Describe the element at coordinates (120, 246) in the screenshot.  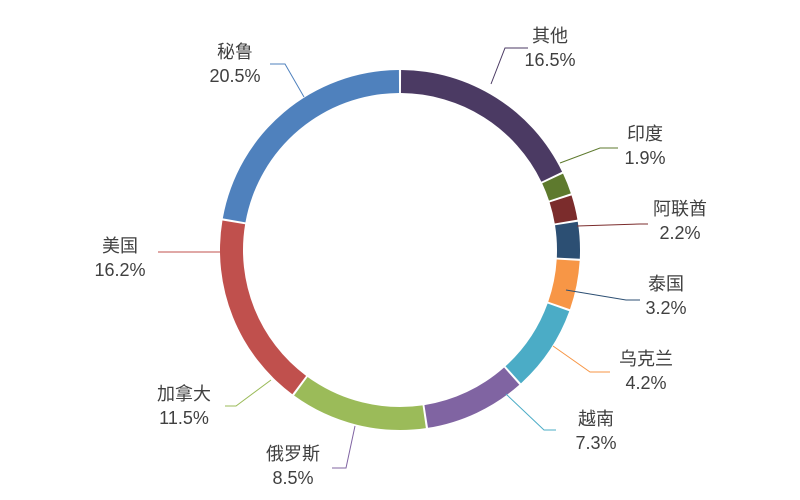
I see `category-label-9: 美国` at that location.